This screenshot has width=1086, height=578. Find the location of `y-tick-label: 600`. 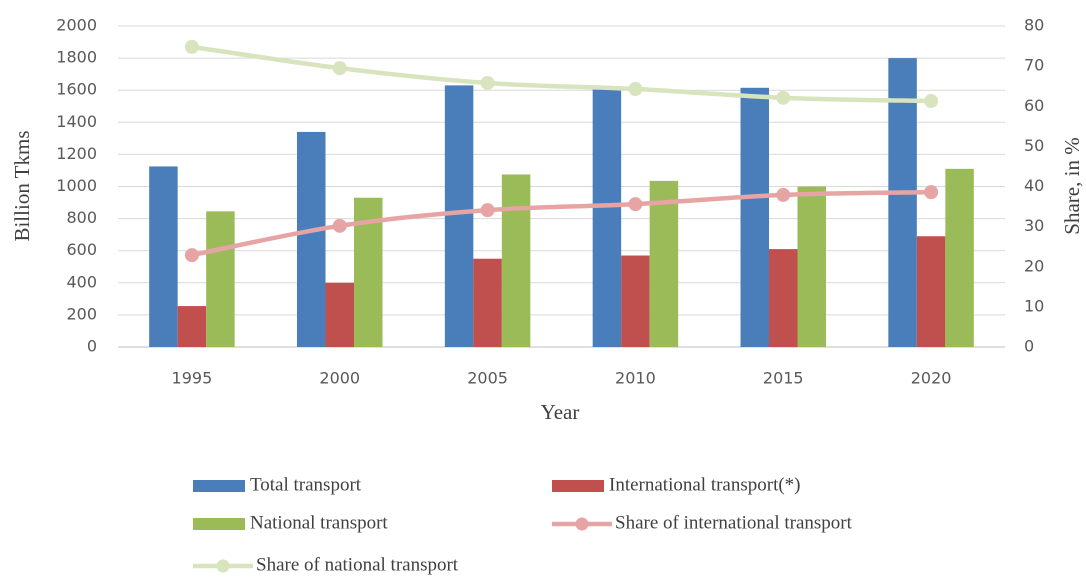

y-tick-label: 600 is located at coordinates (81, 249).